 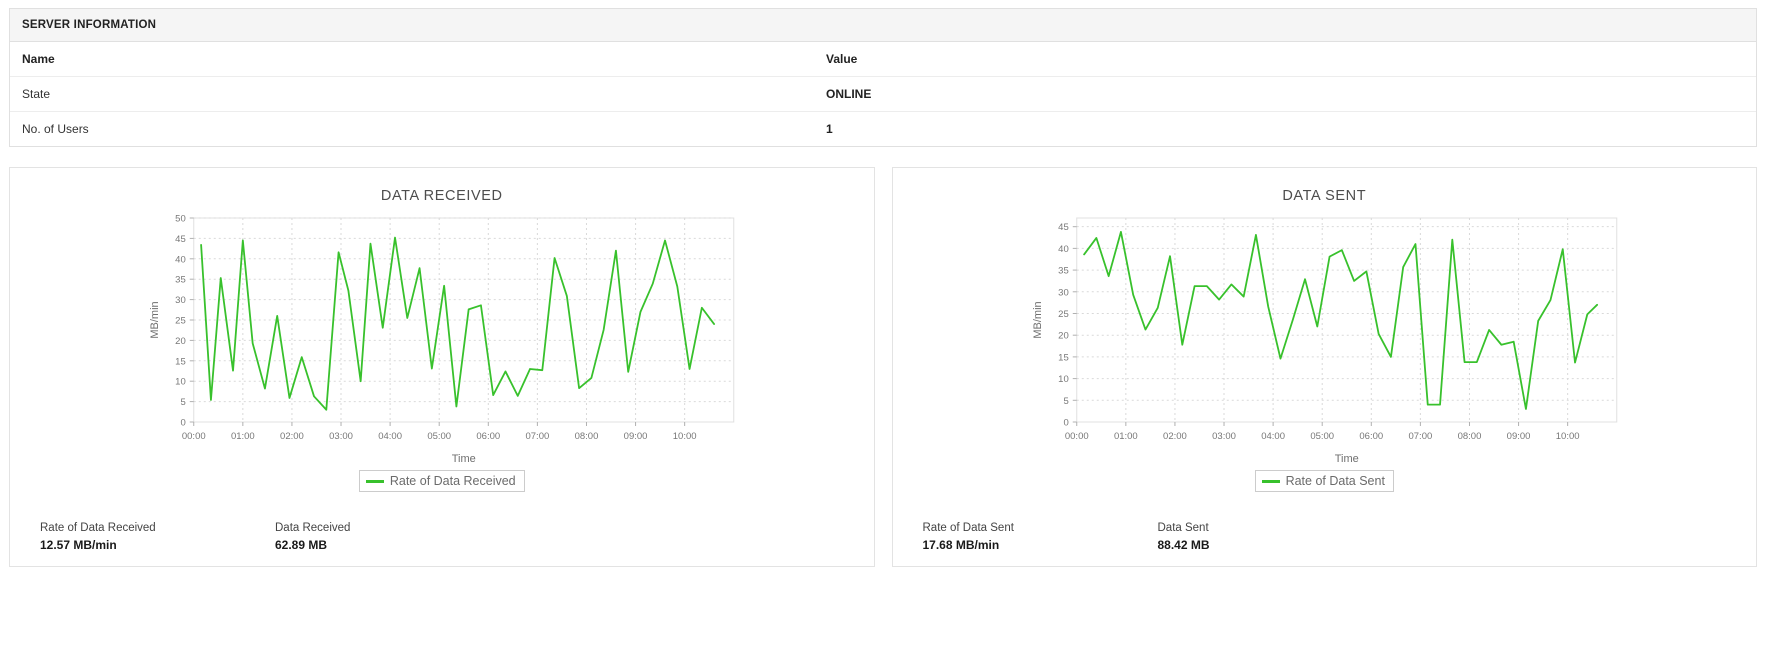 I want to click on row-label-state: State, so click(x=412, y=94).